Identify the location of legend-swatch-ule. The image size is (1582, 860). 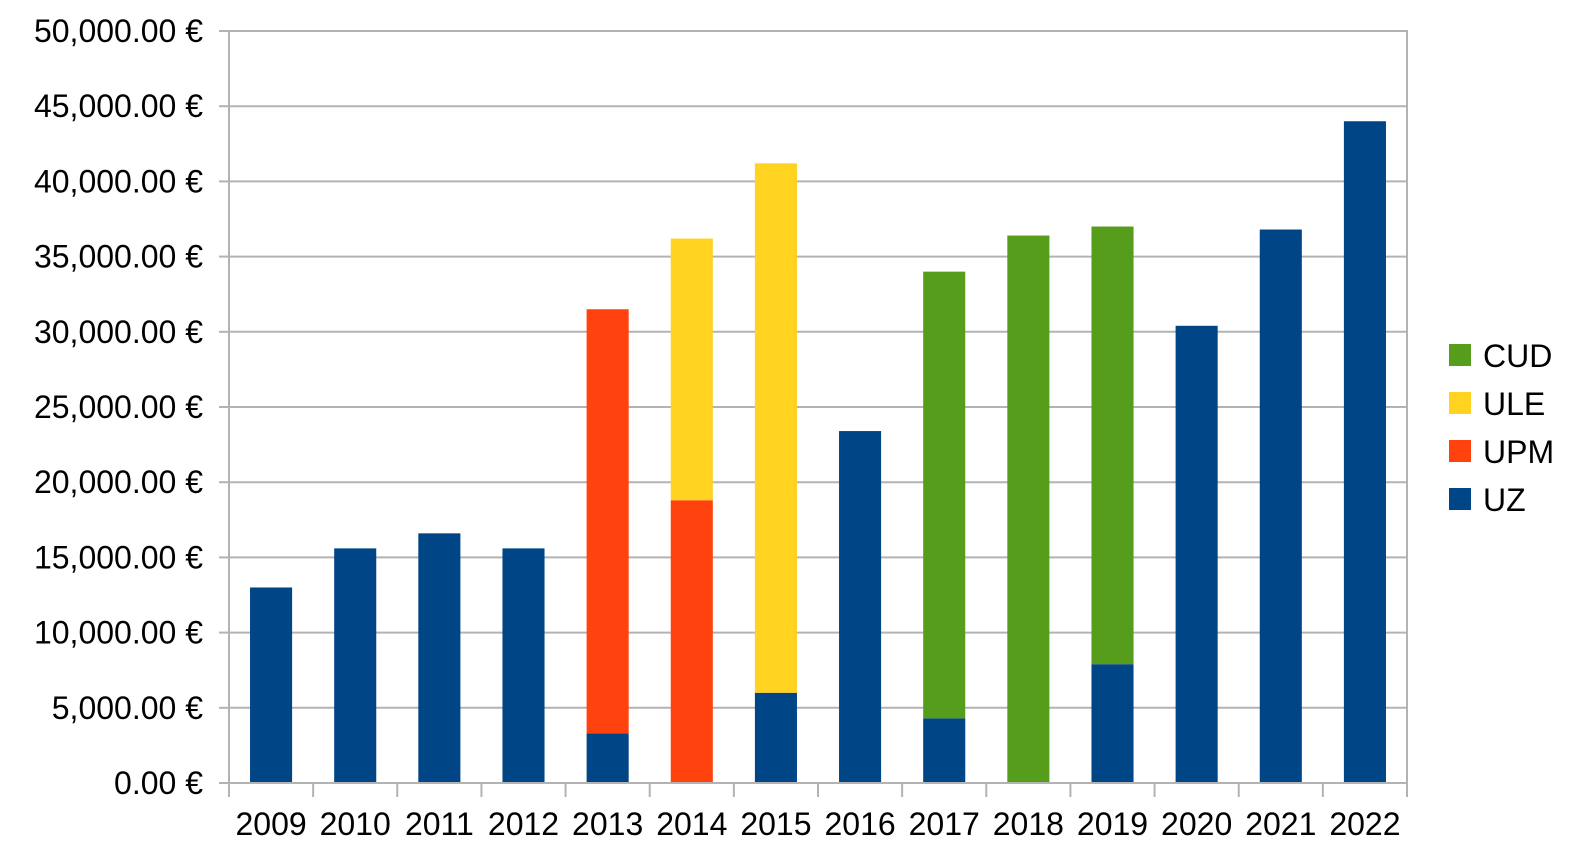
(1460, 403).